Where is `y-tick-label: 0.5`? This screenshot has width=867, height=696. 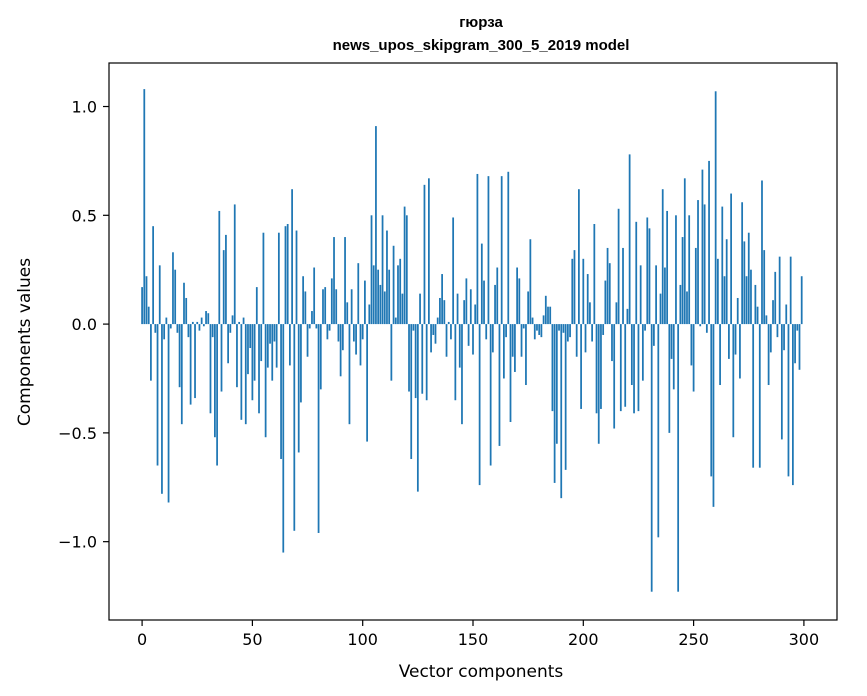 y-tick-label: 0.5 is located at coordinates (84, 215).